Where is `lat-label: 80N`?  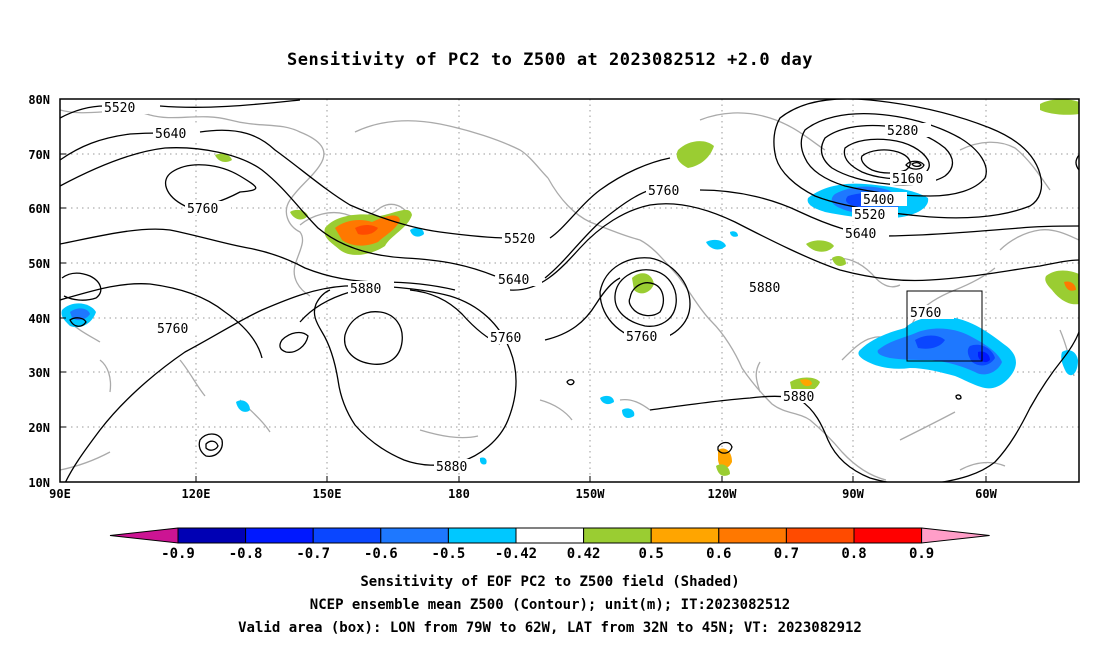
lat-label: 80N is located at coordinates (39, 100).